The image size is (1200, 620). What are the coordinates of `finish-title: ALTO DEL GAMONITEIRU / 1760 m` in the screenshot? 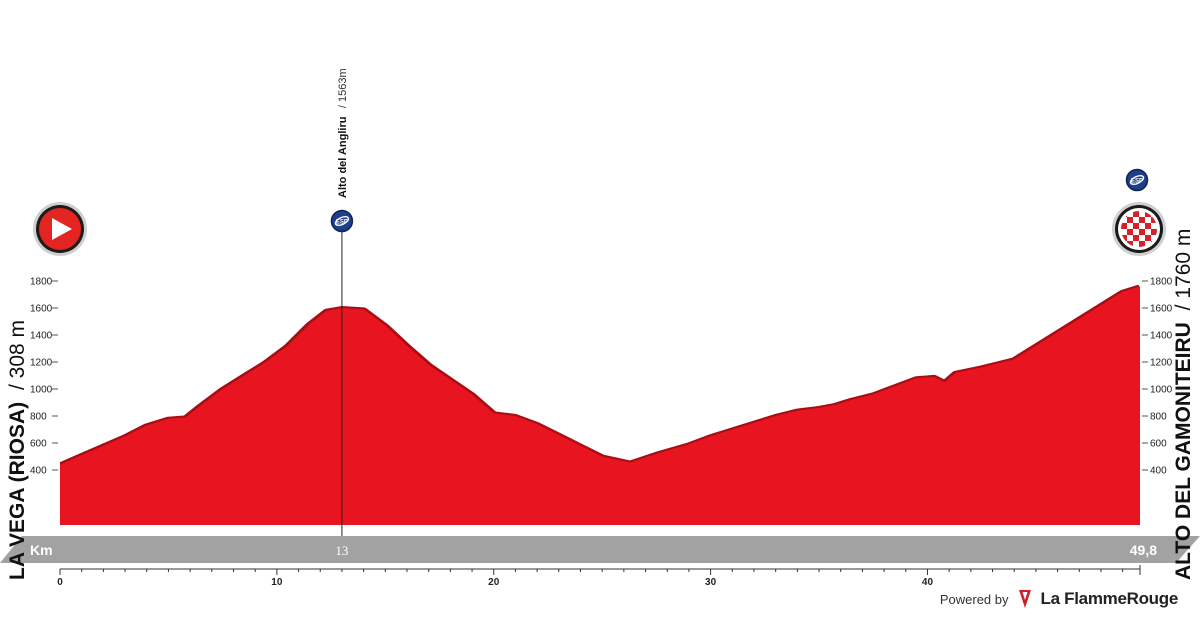 It's located at (1183, 404).